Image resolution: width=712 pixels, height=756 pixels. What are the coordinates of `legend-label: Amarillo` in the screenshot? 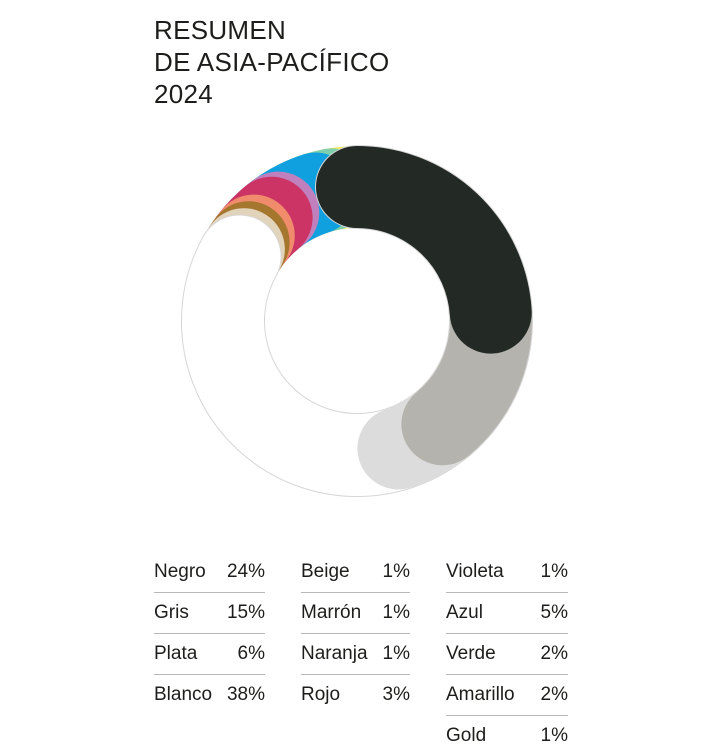 It's located at (480, 694).